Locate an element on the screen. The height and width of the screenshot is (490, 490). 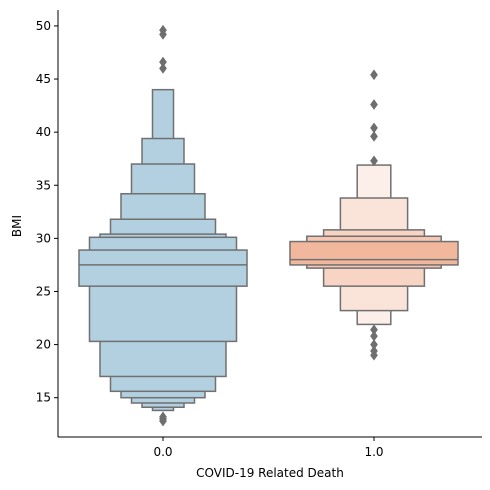
x-ticks: 0.0 1.0 is located at coordinates (268, 448).